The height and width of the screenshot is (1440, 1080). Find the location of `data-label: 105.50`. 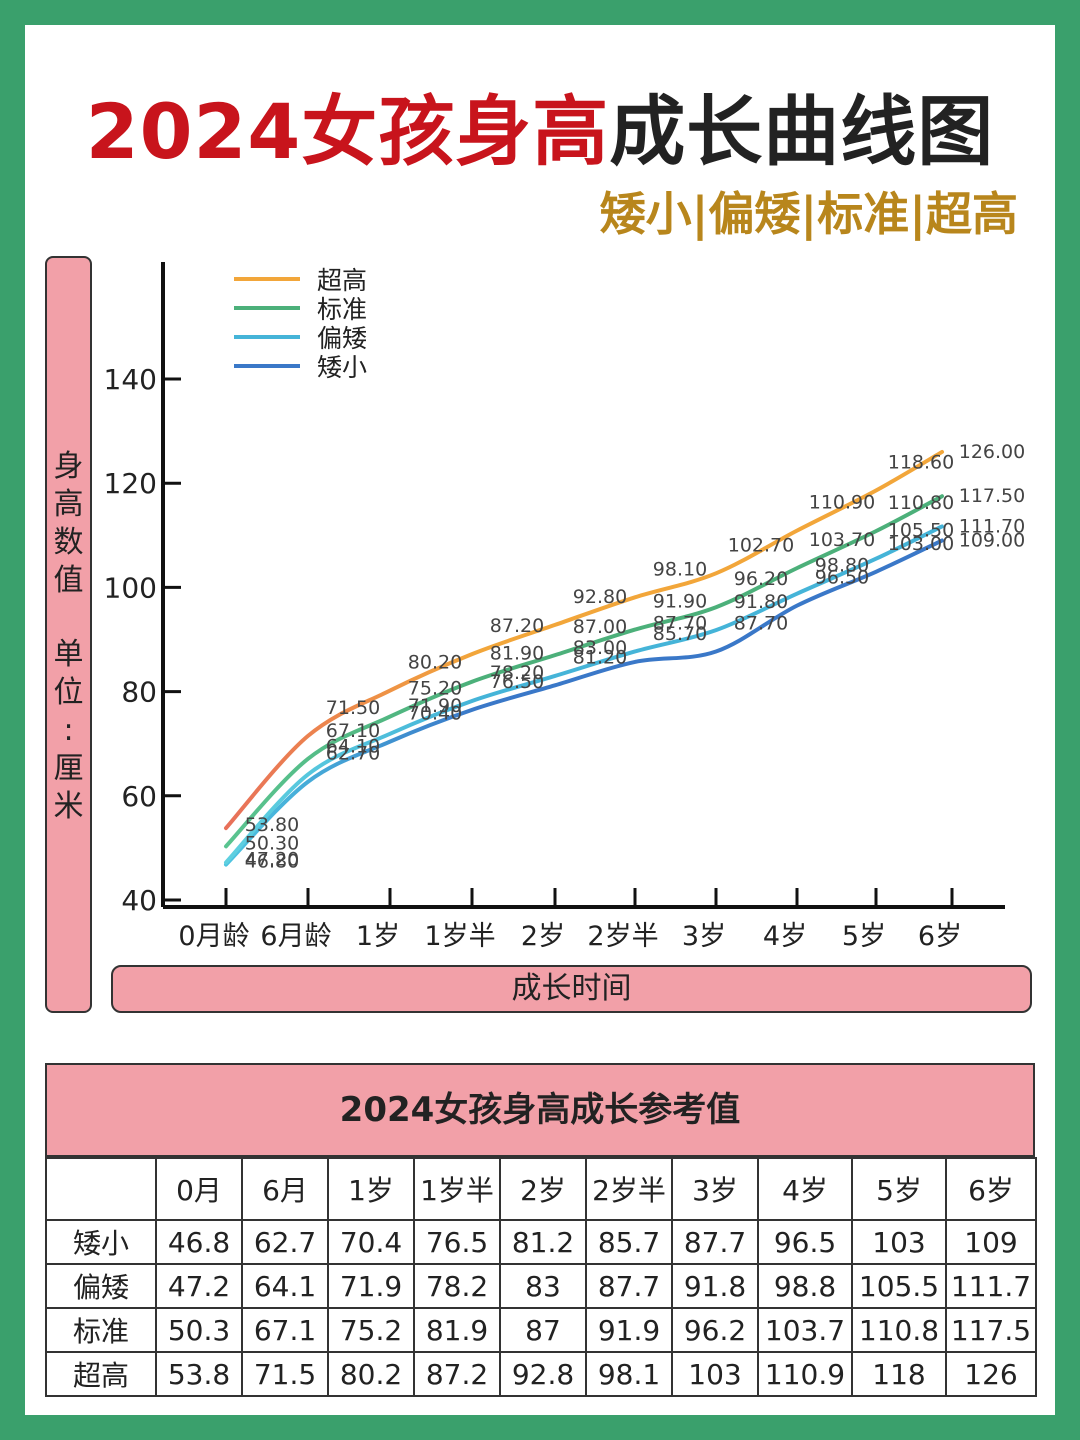

data-label: 105.50 is located at coordinates (921, 531).